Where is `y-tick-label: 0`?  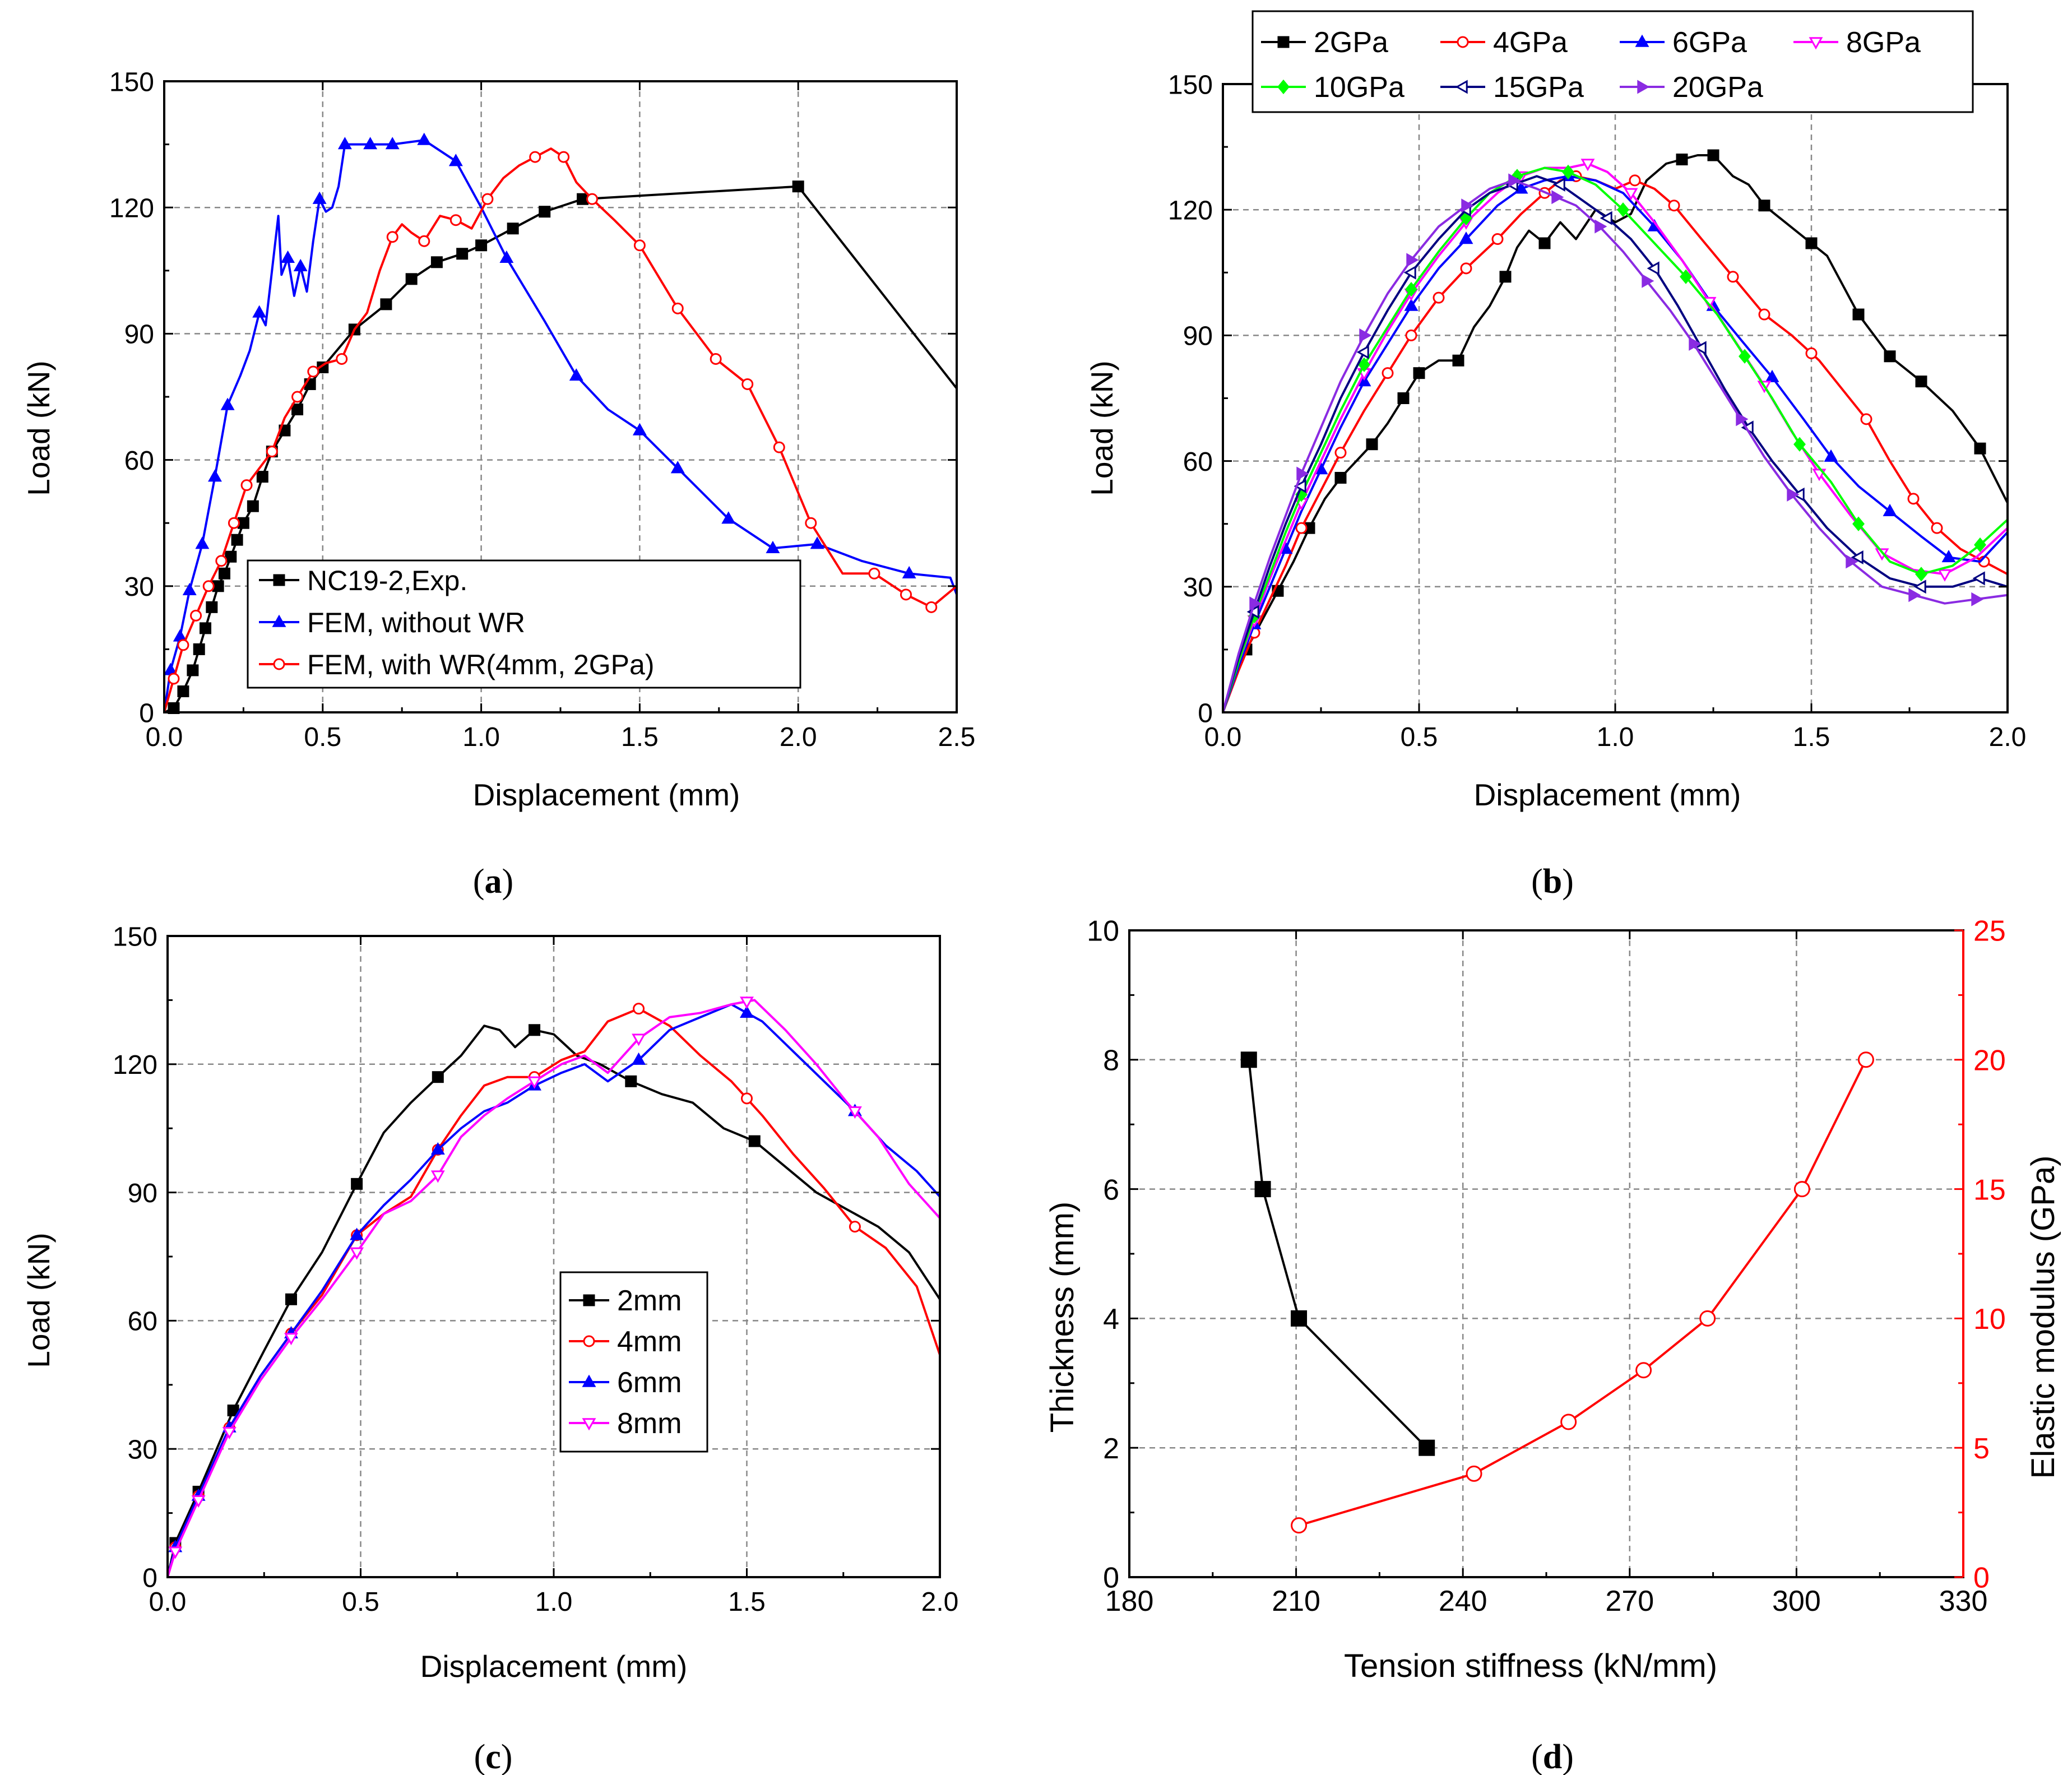 y-tick-label: 0 is located at coordinates (1205, 713).